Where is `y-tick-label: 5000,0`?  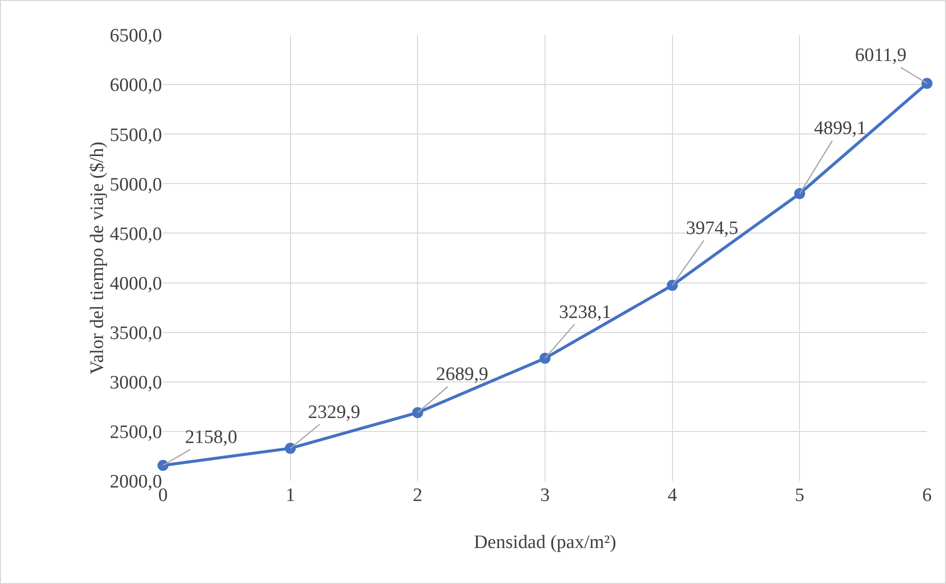 y-tick-label: 5000,0 is located at coordinates (136, 185).